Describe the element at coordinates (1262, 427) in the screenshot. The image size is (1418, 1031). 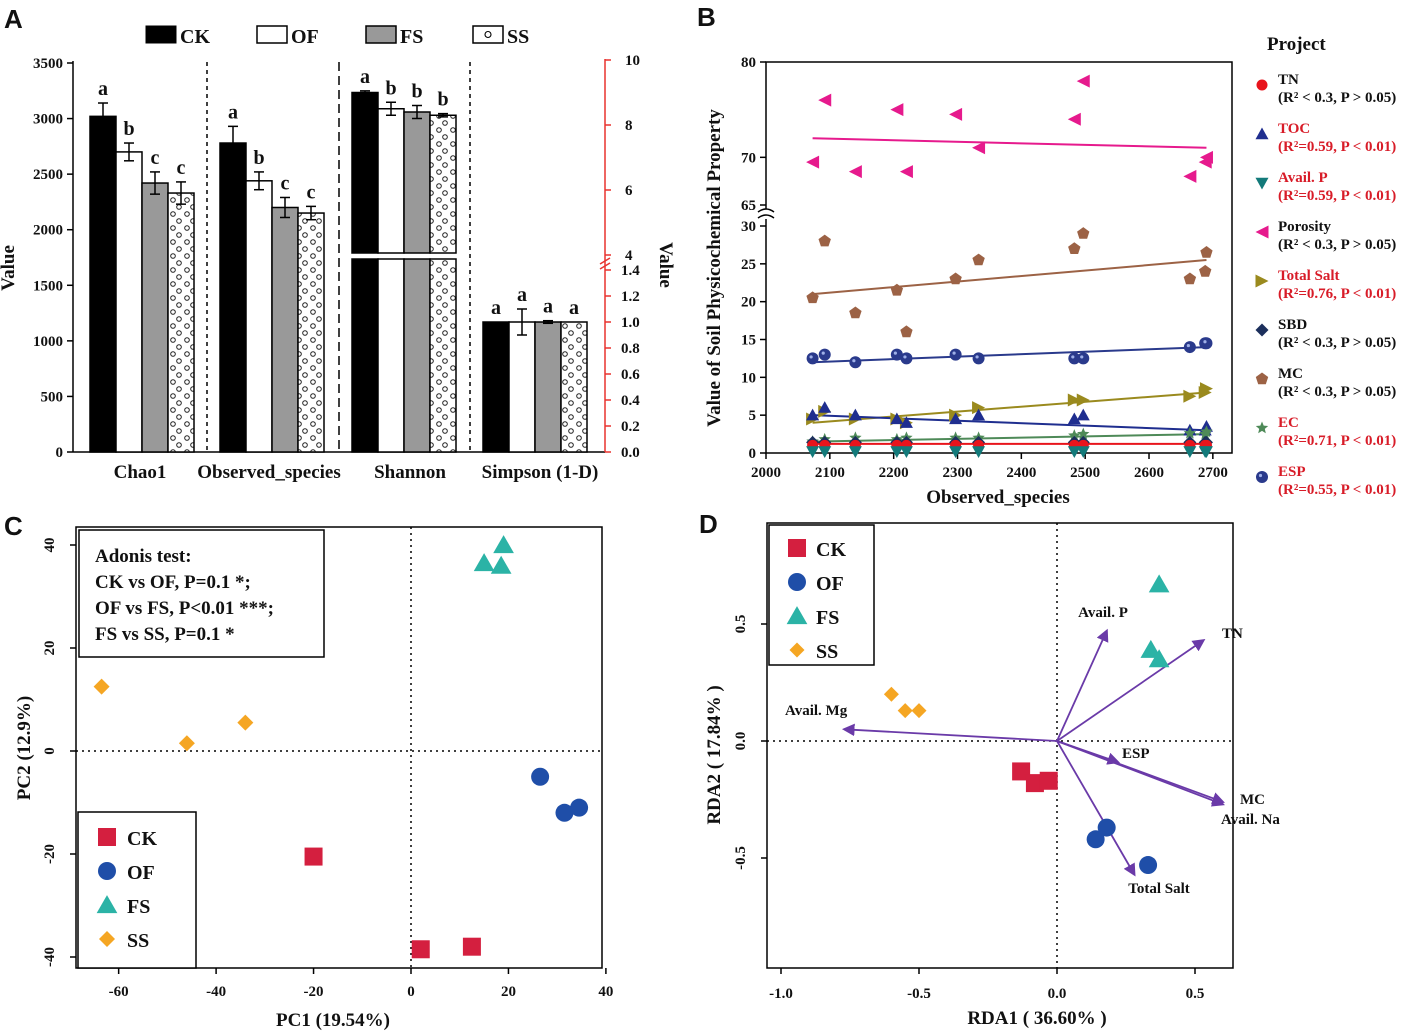
I see `b-legend-marker-ec` at that location.